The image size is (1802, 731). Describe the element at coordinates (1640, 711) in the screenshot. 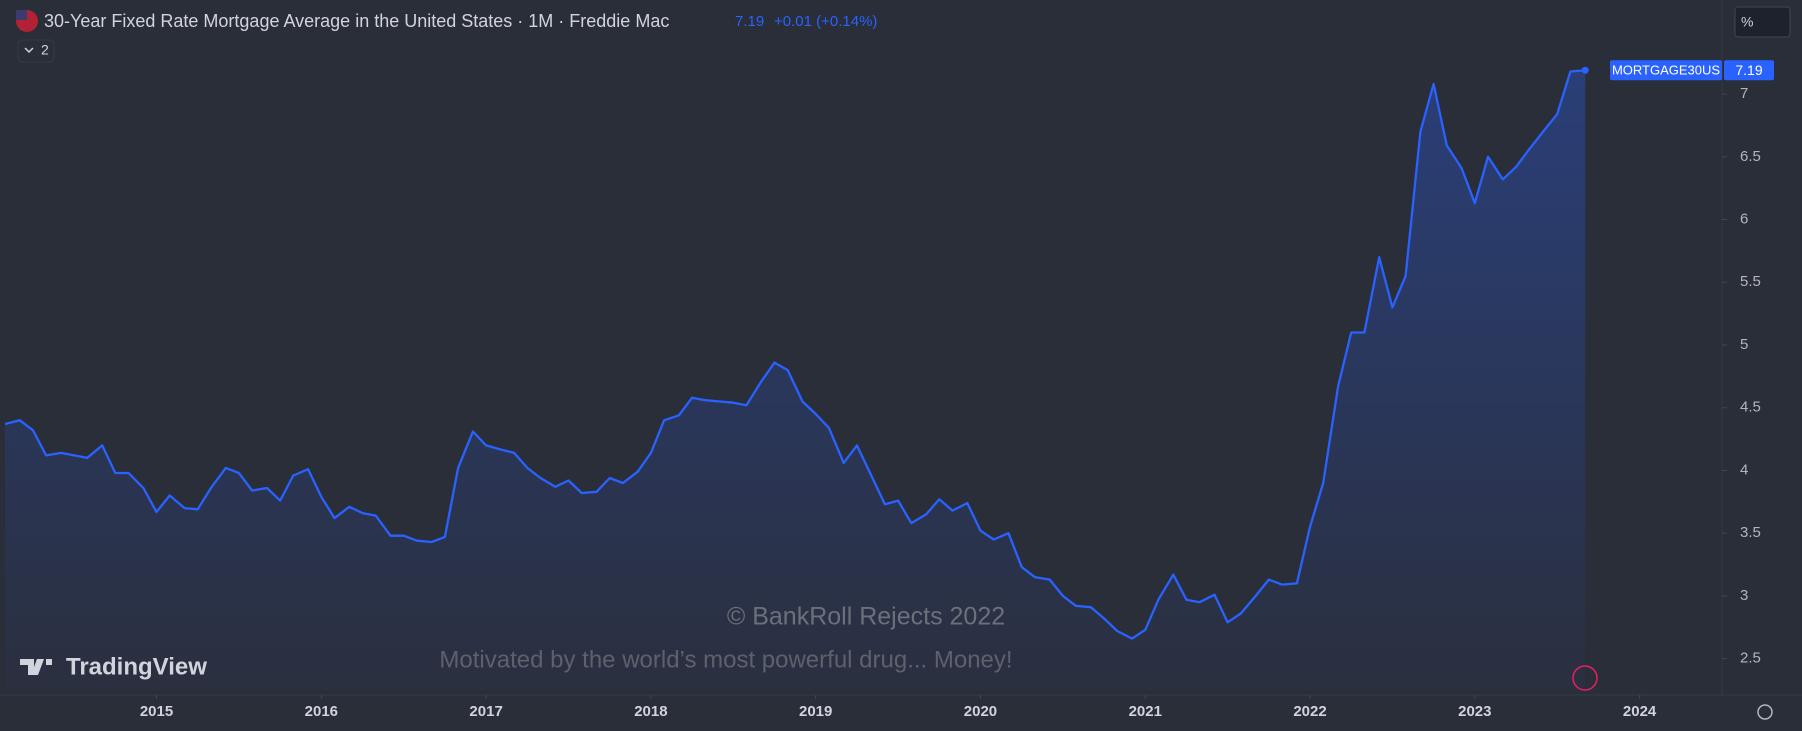

I see `x-tick-label: 2024` at that location.